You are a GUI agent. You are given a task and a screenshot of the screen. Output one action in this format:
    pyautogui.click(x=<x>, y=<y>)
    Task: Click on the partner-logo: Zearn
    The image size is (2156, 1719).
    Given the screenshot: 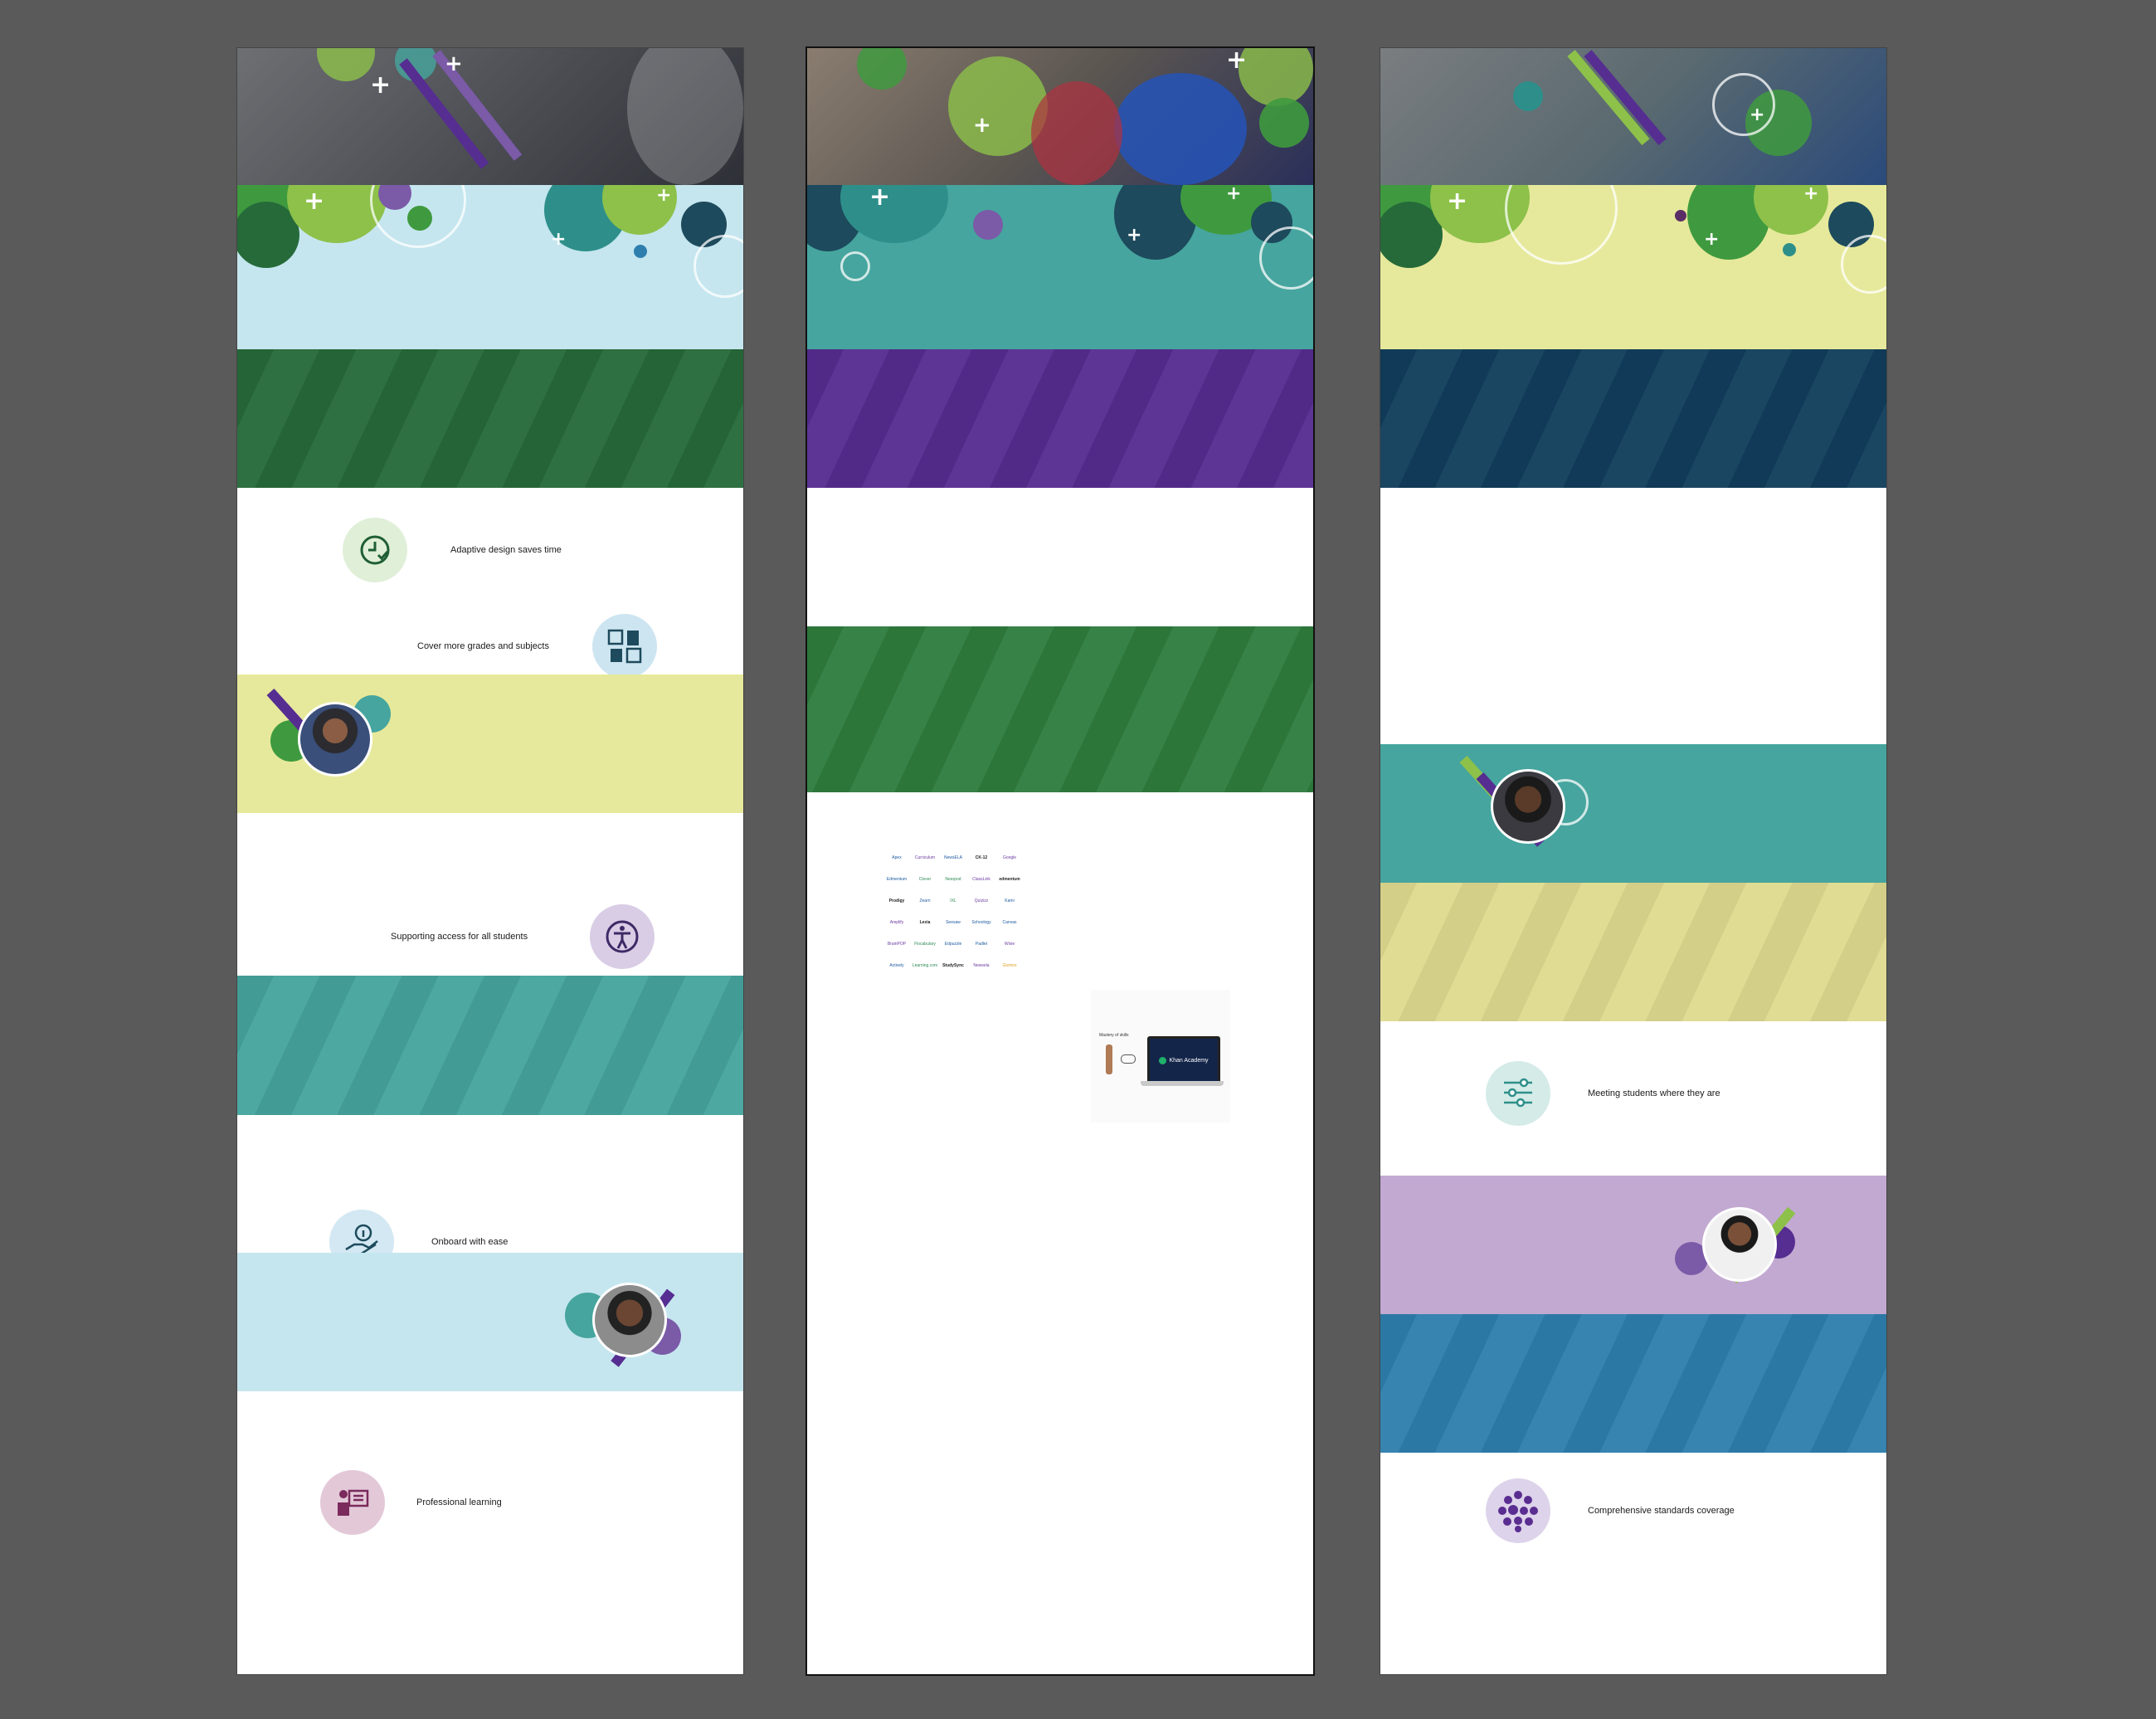 What is the action you would take?
    pyautogui.click(x=925, y=901)
    